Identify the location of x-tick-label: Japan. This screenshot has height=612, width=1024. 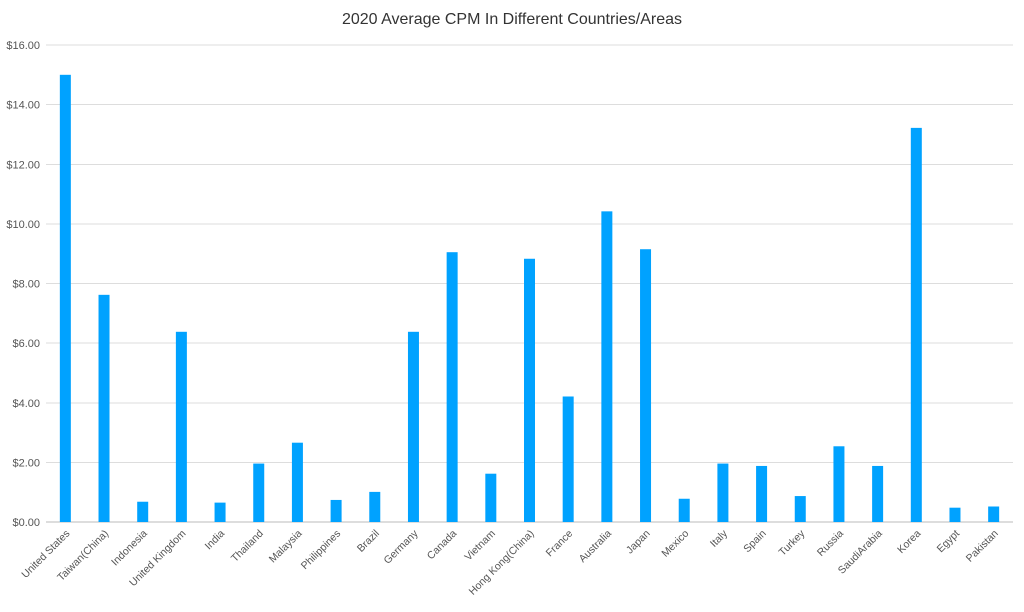
(638, 542).